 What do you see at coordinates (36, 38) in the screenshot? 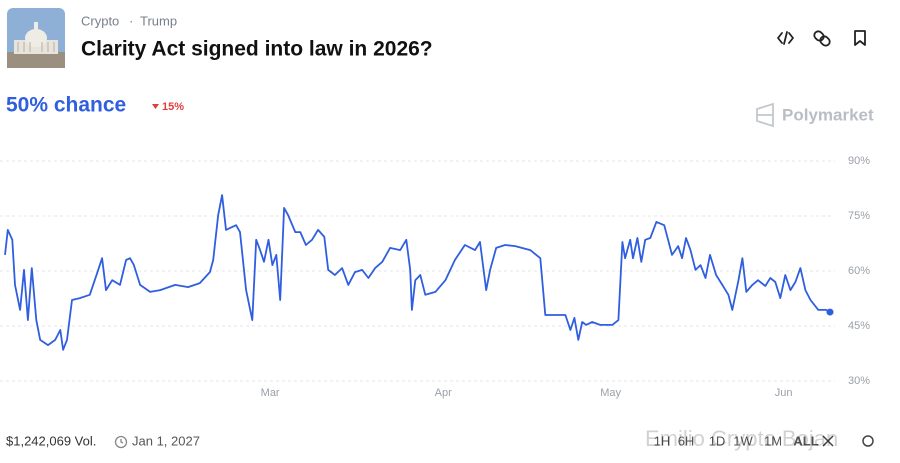
I see `thumbnail` at bounding box center [36, 38].